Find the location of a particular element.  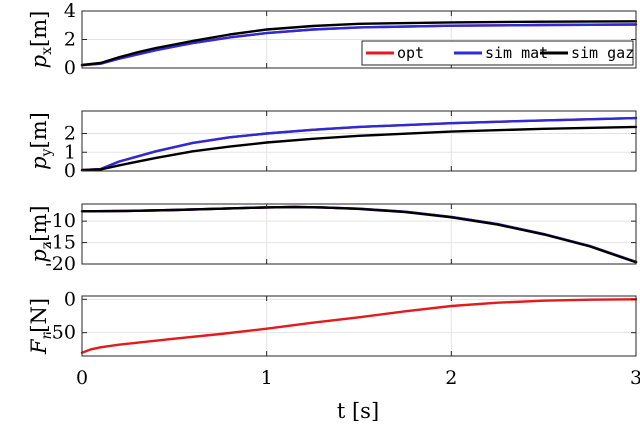

series-line-opt is located at coordinates (359, 326).